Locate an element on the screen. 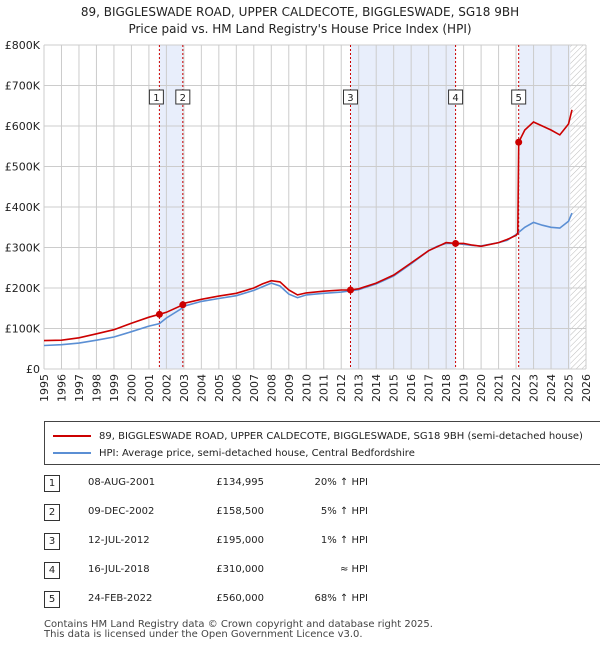 Image resolution: width=600 pixels, height=650 pixels. table-row: 3 12-JUL-2012 £195,000 1% ↑ HPI is located at coordinates (254, 543).